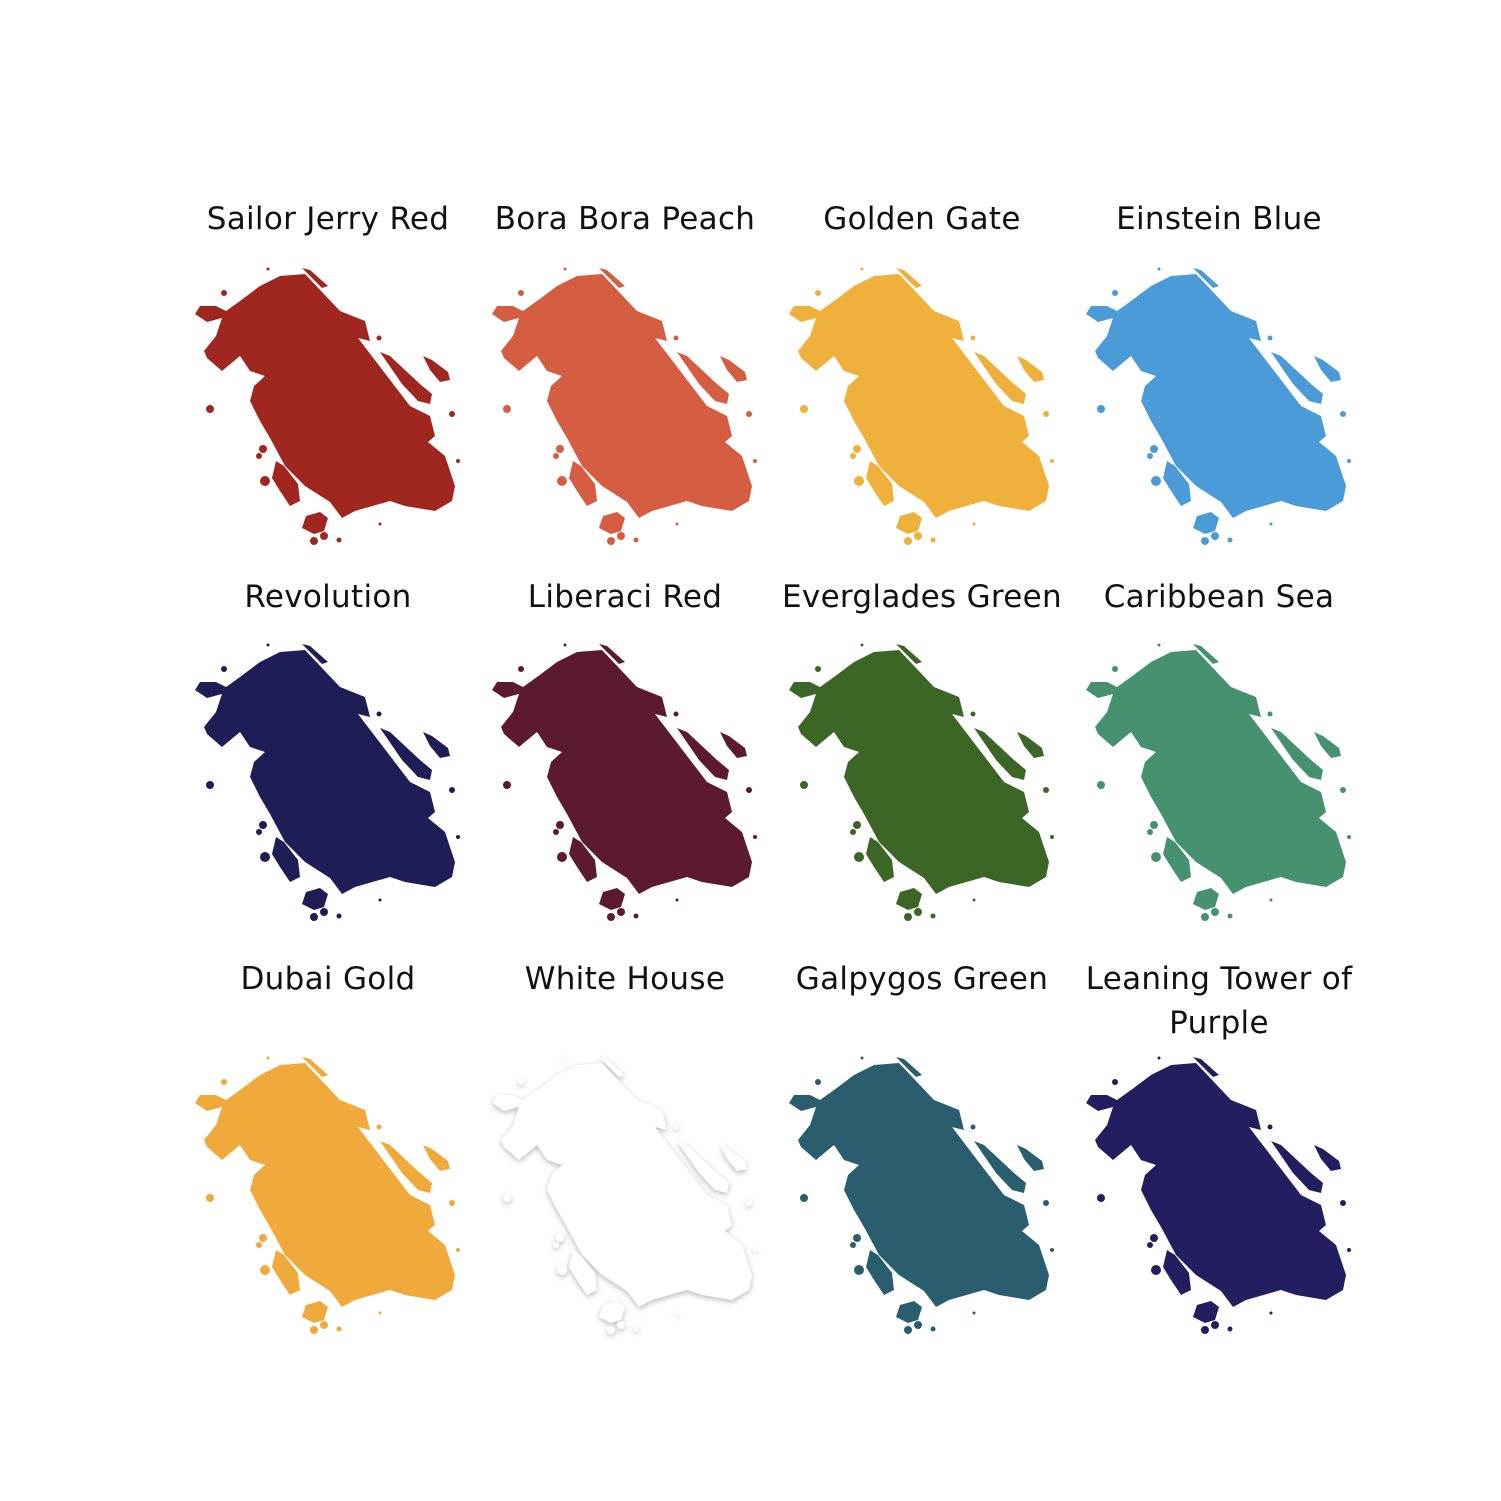  What do you see at coordinates (922, 219) in the screenshot?
I see `swatch-label: Golden Gate` at bounding box center [922, 219].